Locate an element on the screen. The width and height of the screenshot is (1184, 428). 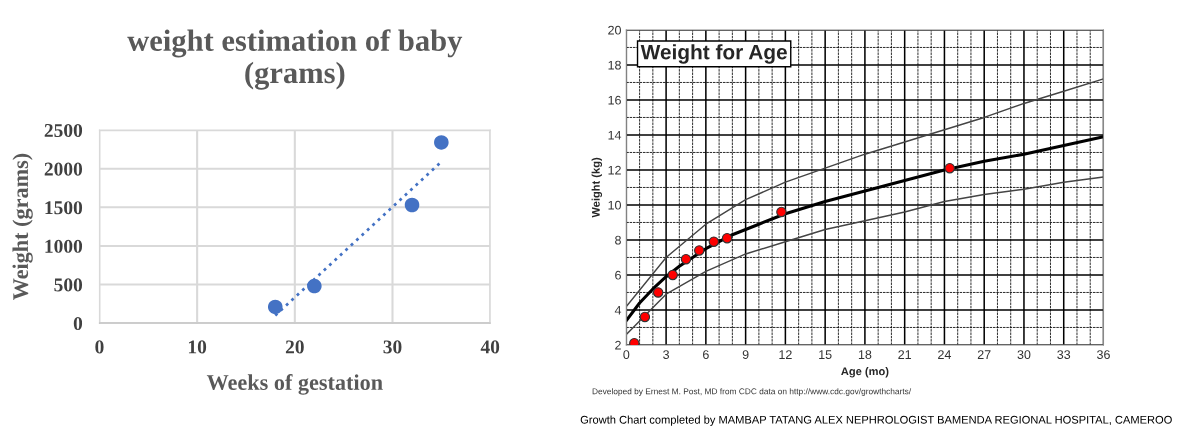
x-tick-label: 3 is located at coordinates (666, 355).